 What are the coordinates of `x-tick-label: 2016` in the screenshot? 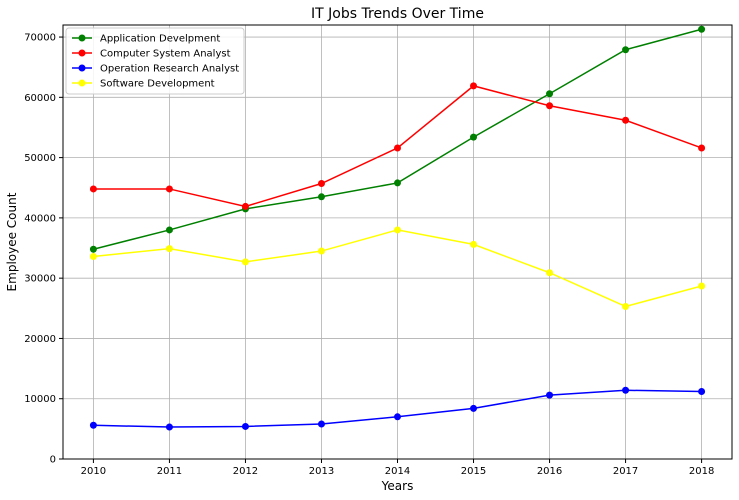 It's located at (549, 471).